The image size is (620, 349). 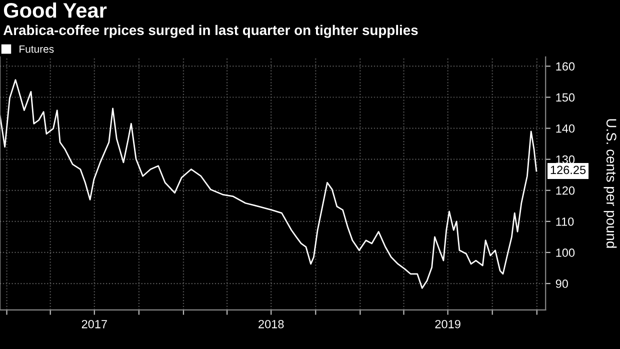 I want to click on annotation: 126.25, so click(x=568, y=170).